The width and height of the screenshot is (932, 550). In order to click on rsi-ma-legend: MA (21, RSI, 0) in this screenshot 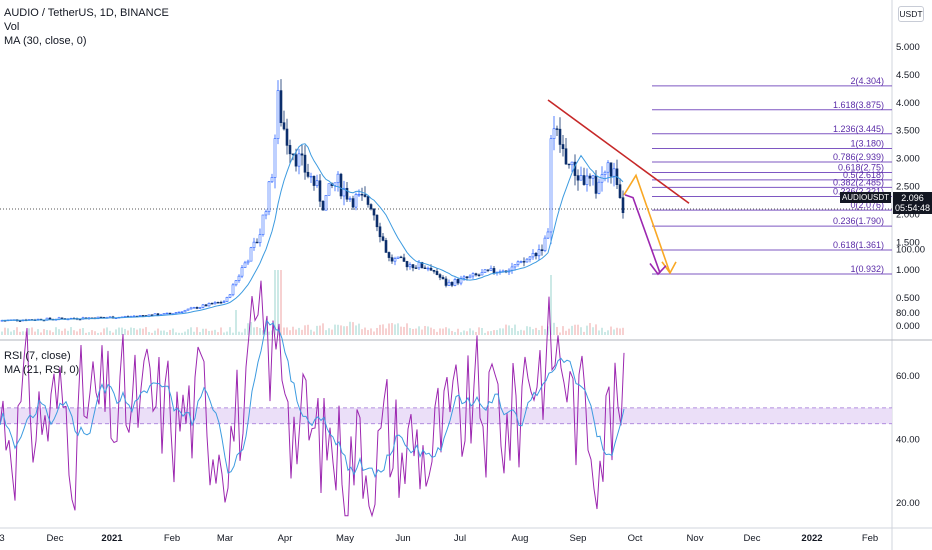, I will do `click(42, 370)`.